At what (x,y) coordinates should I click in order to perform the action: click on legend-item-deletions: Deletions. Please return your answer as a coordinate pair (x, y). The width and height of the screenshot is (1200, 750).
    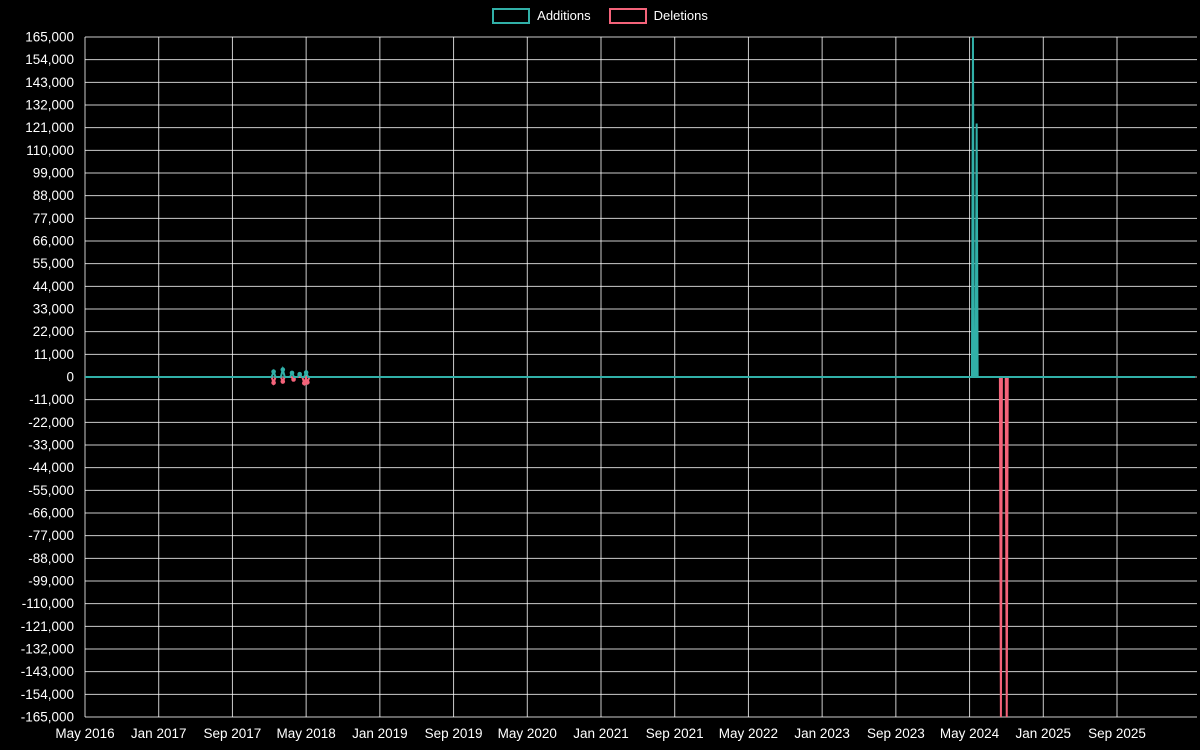
    Looking at the image, I should click on (658, 16).